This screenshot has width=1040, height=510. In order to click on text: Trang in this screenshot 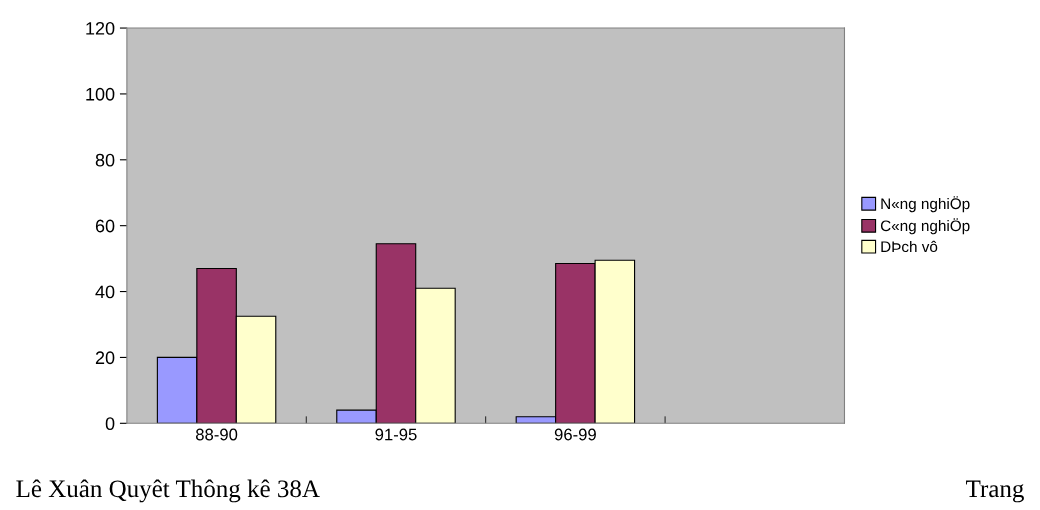, I will do `click(995, 491)`.